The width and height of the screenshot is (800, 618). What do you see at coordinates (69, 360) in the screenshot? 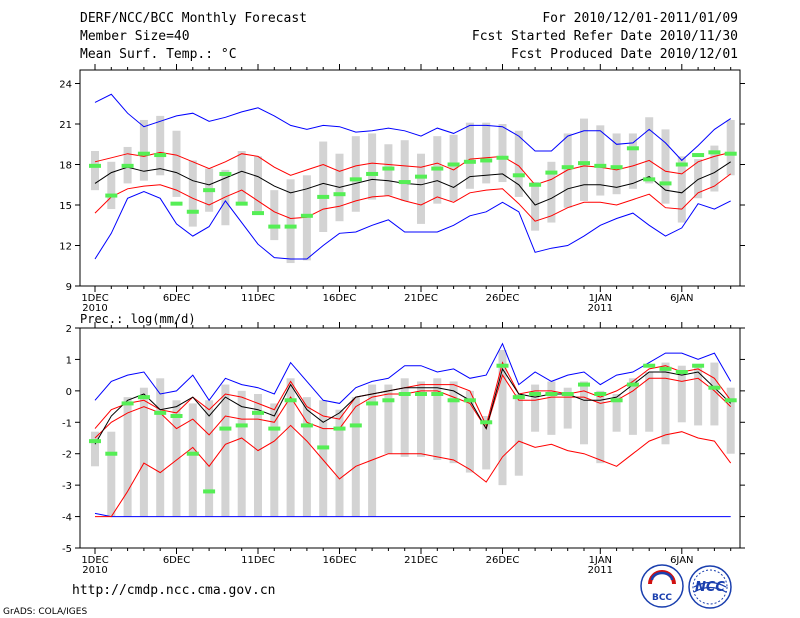
I see `y-tick-label: 1` at bounding box center [69, 360].